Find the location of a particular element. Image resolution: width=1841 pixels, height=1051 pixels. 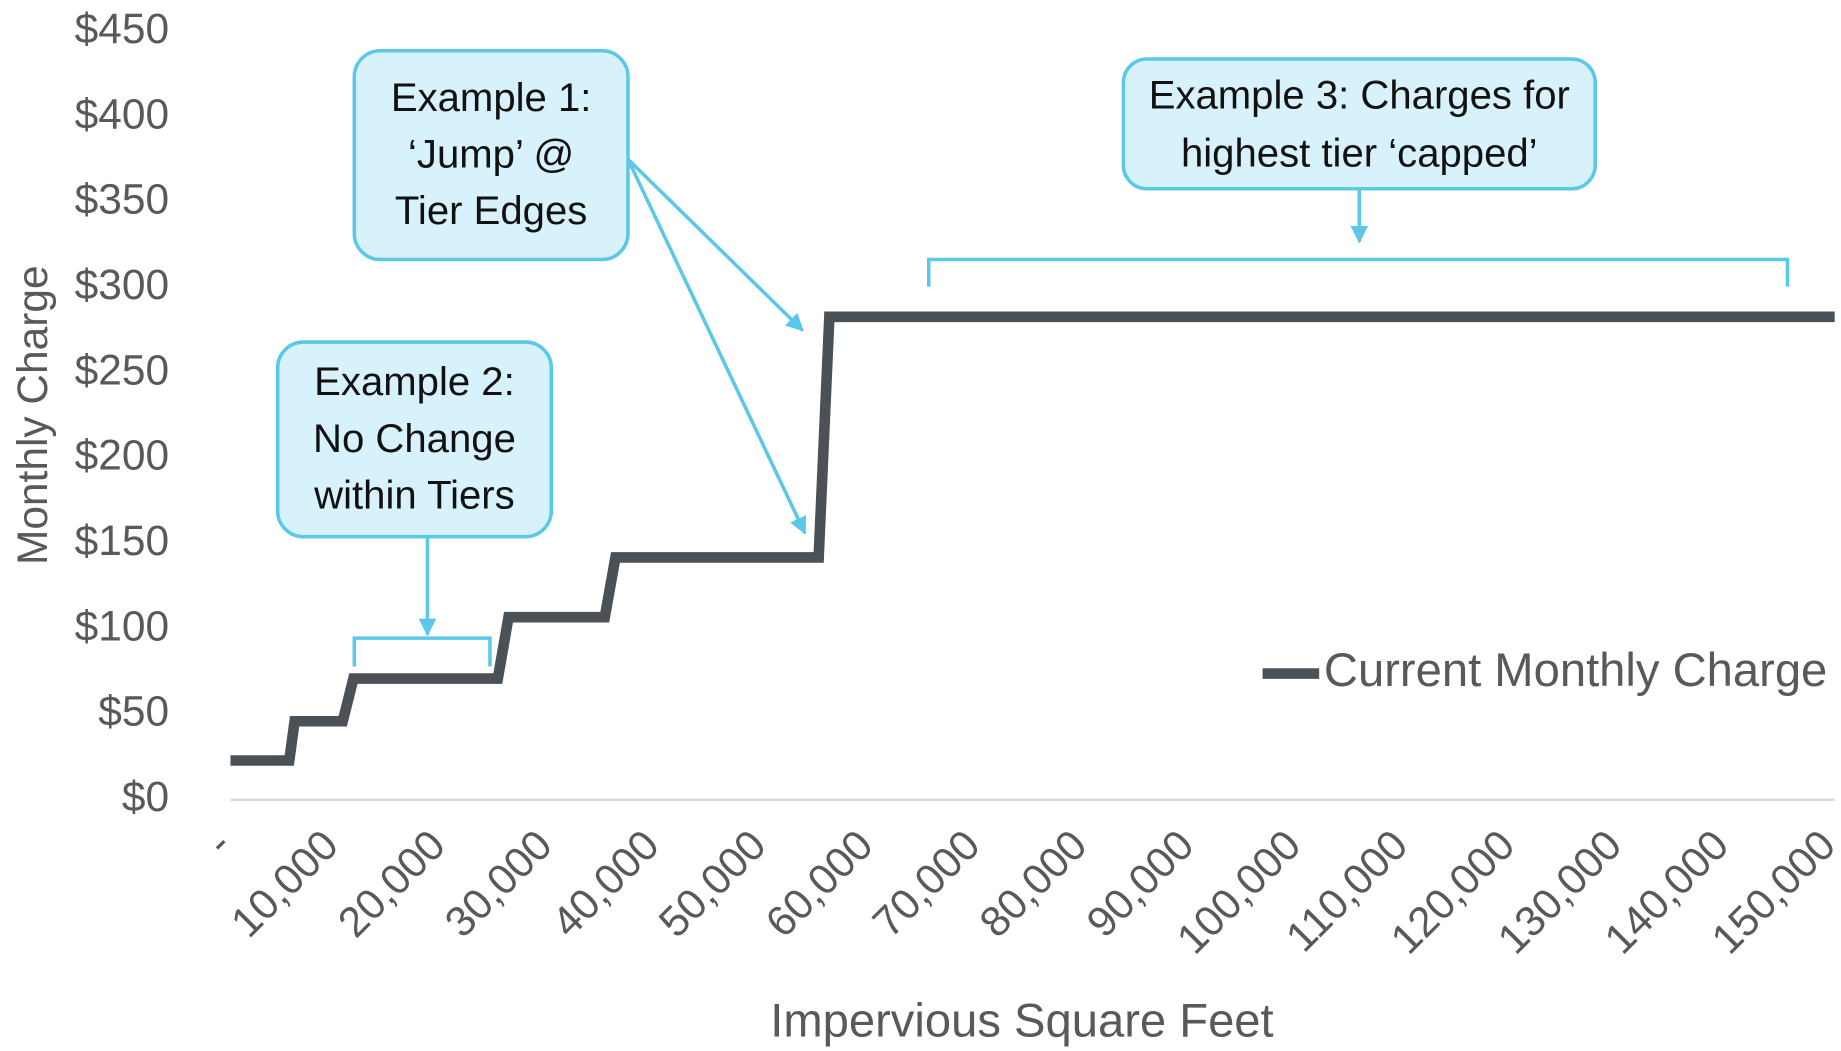

x-tick-label: 40,000 is located at coordinates (605, 883).